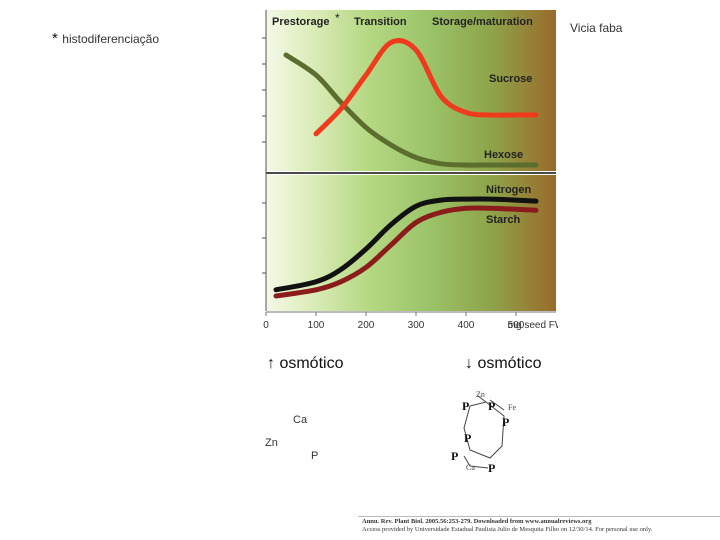 This screenshot has height=540, width=720. I want to click on phytate-ring-diagram: P P P P P P Zn Fe Ca, so click(483, 432).